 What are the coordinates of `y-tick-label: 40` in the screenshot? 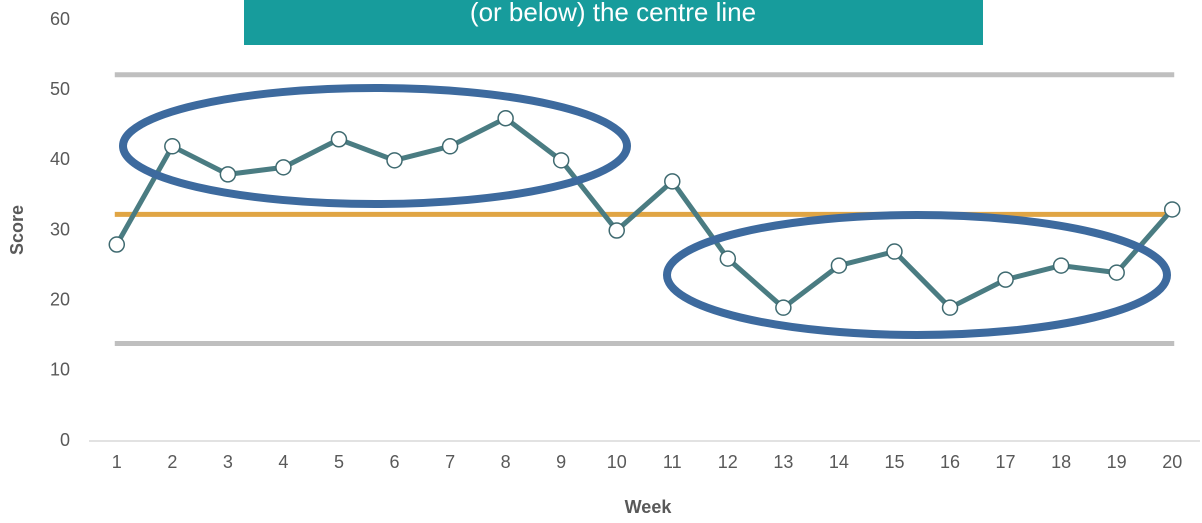 It's located at (60, 159).